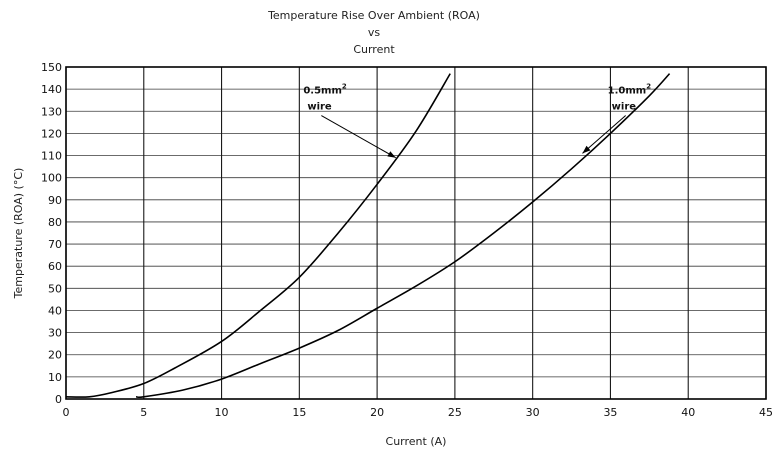 The width and height of the screenshot is (778, 450). I want to click on x-tick-label: 45, so click(766, 412).